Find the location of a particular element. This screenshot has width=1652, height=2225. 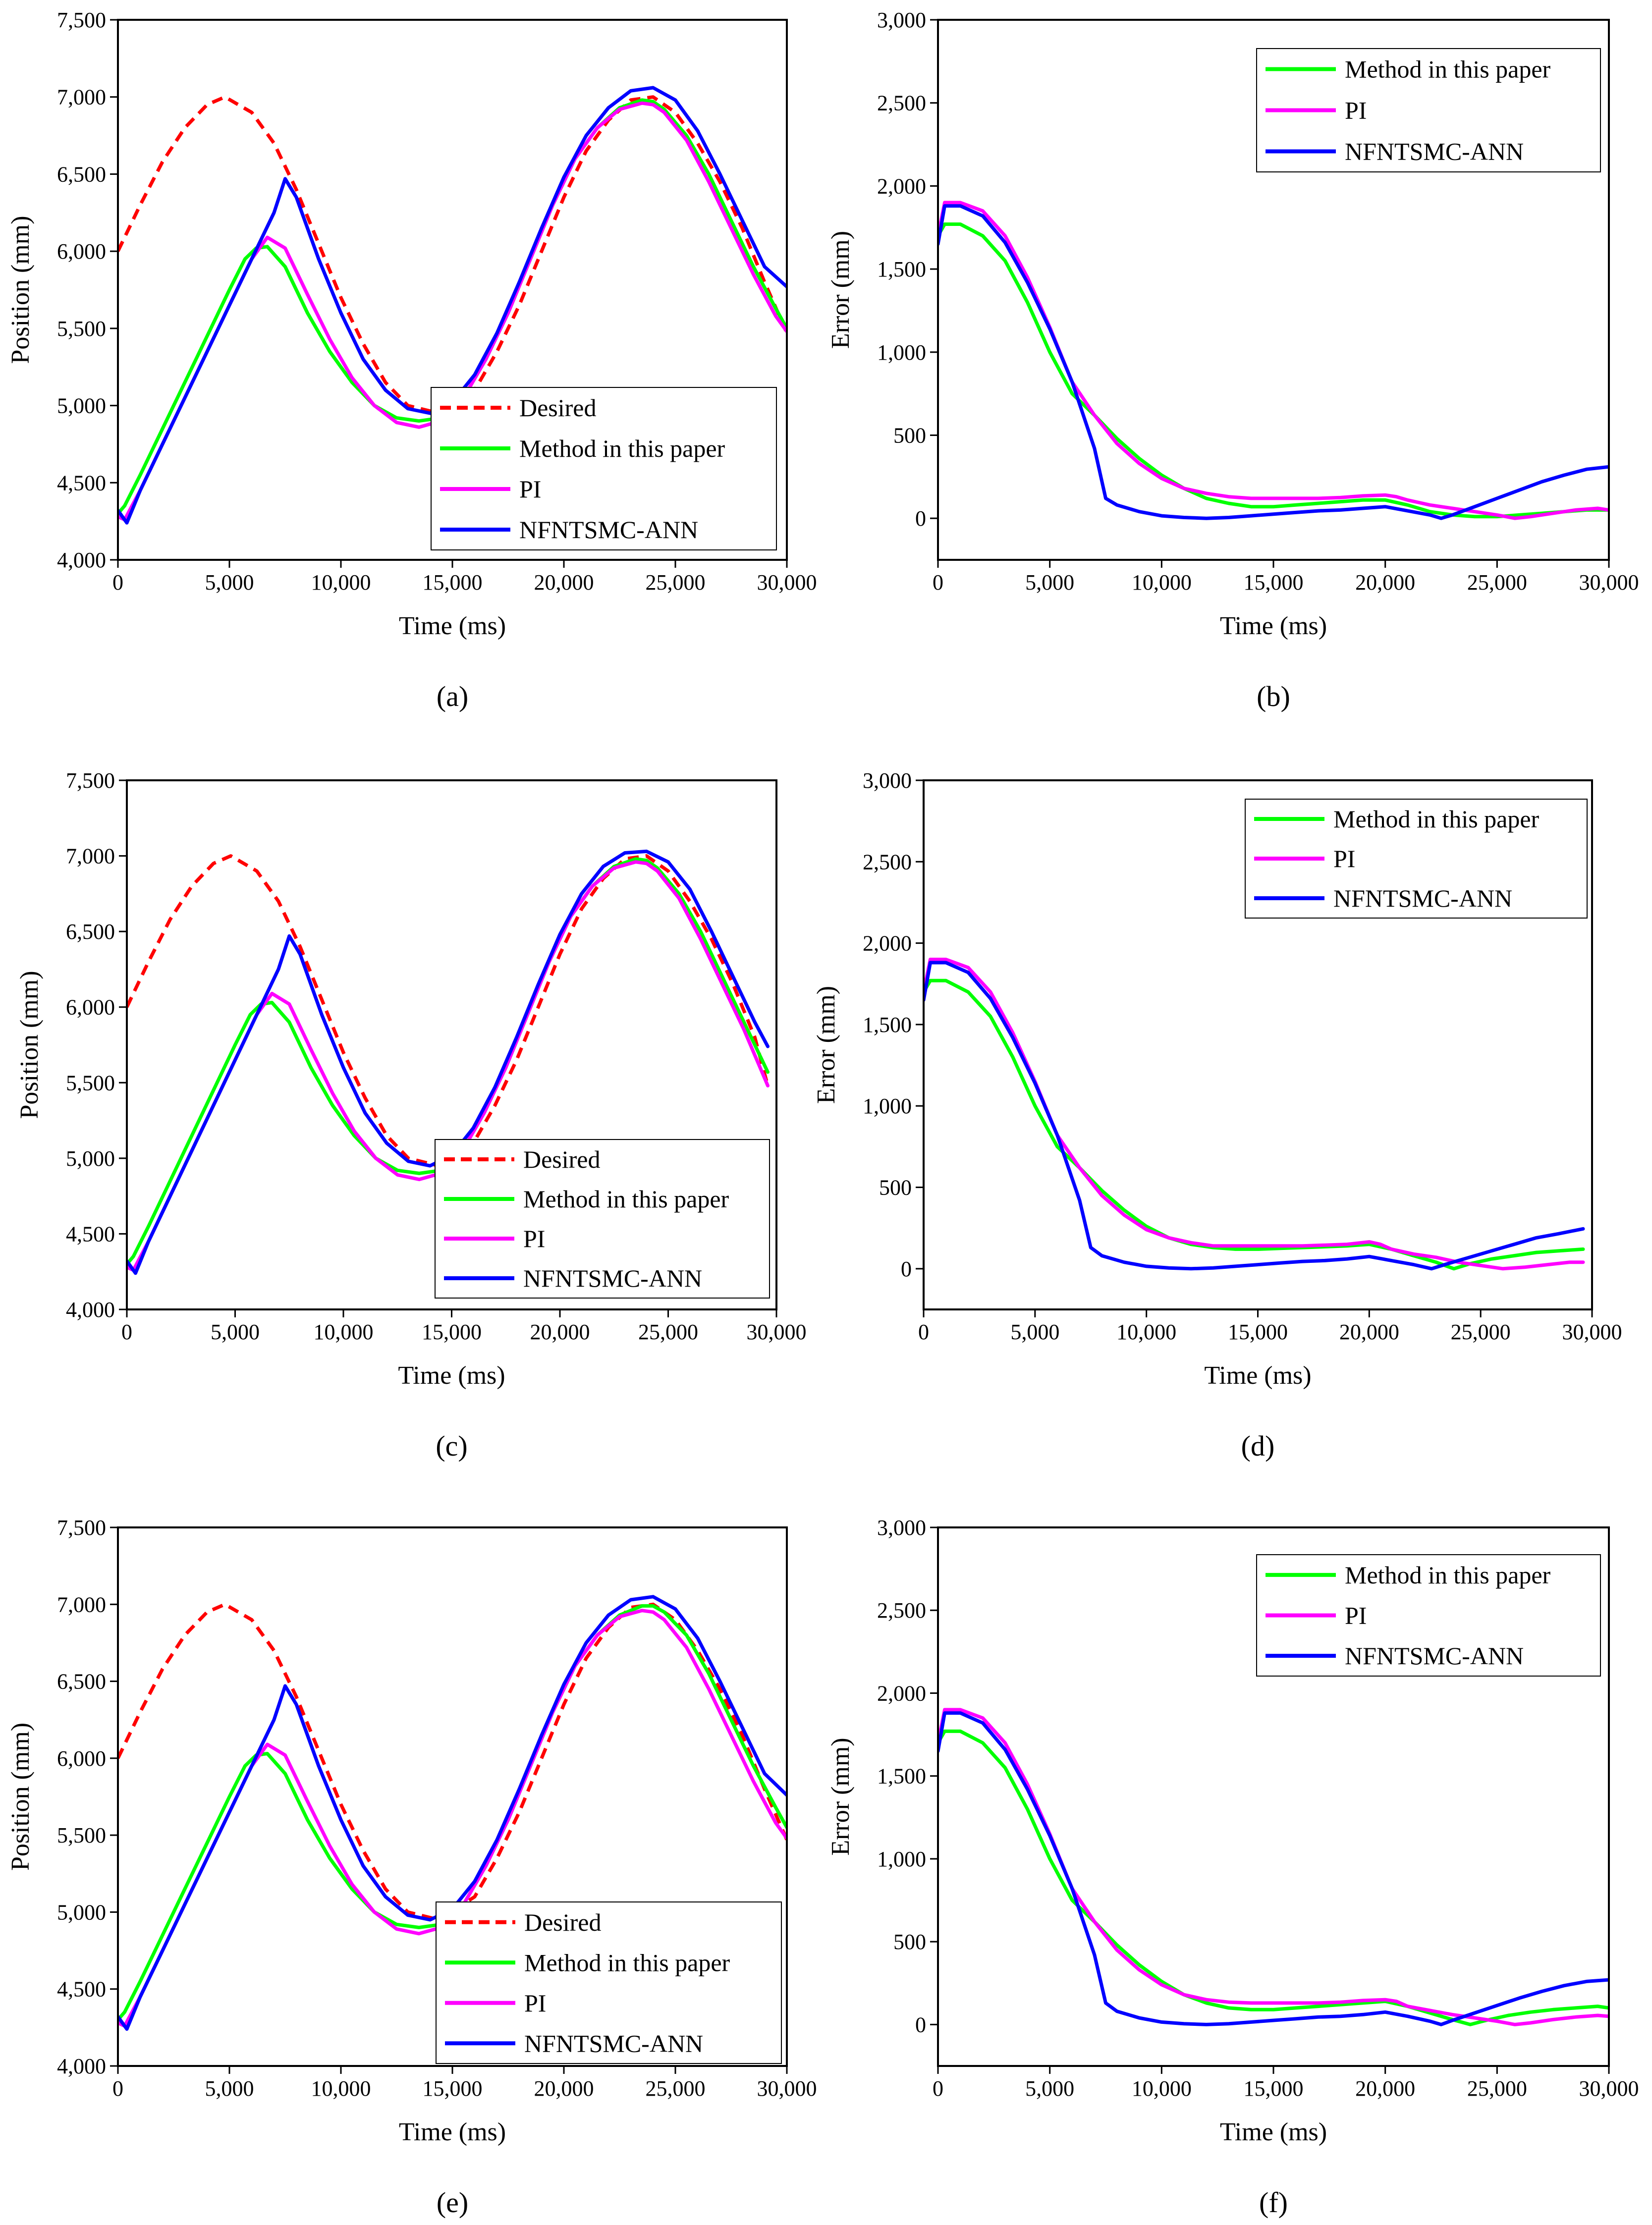

panel-label: (d) is located at coordinates (1258, 1446).